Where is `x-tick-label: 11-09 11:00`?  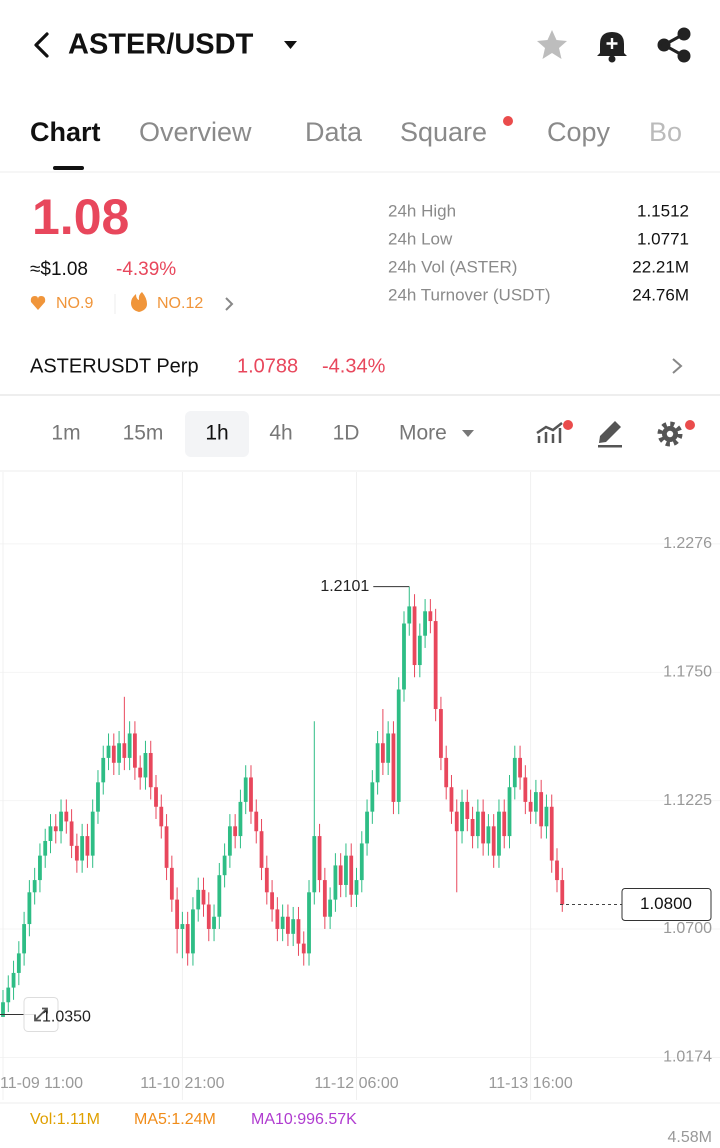
x-tick-label: 11-09 11:00 is located at coordinates (41, 1083).